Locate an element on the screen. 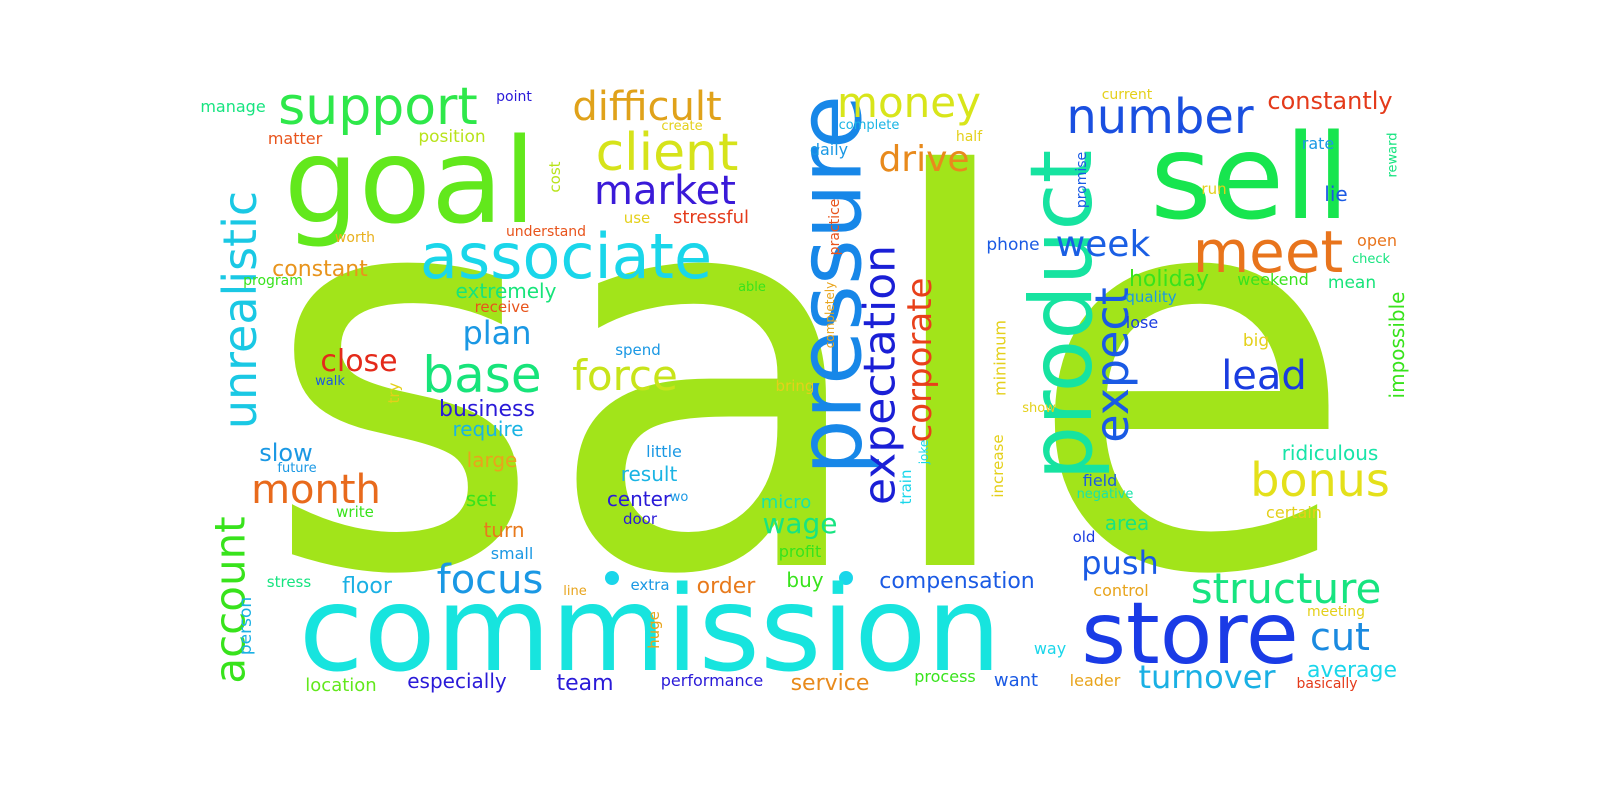 This screenshot has height=800, width=1600. word-slow: slow is located at coordinates (285, 453).